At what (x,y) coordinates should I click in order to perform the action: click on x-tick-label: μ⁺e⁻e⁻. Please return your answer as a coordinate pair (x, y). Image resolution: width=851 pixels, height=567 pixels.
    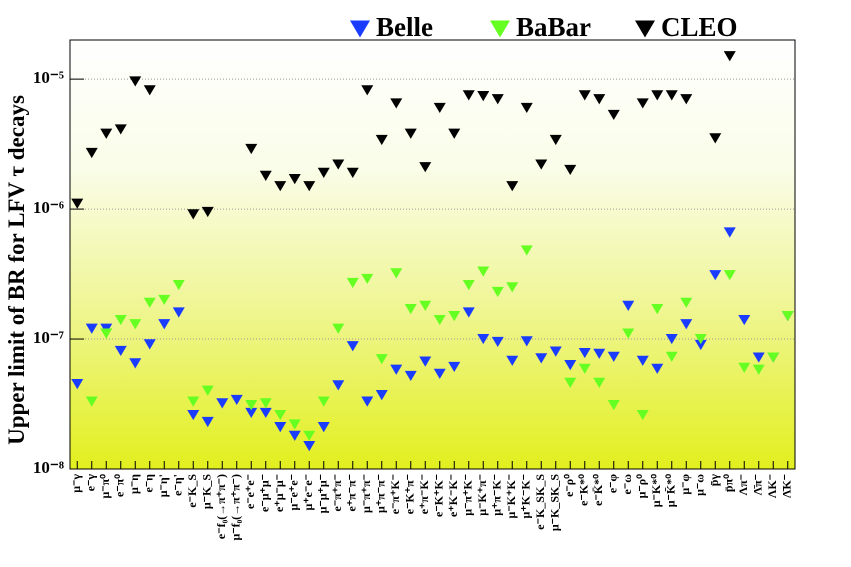
    Looking at the image, I should click on (308, 492).